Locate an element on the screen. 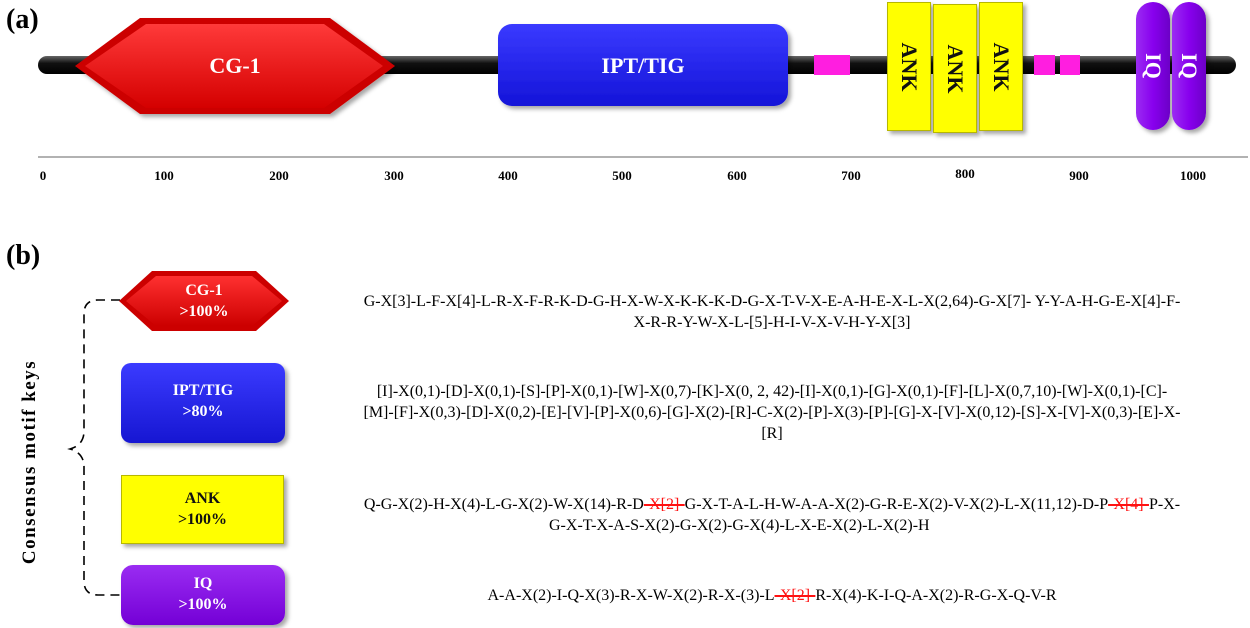 The height and width of the screenshot is (628, 1250). ipt-tig-key: IPT/TIG >80% is located at coordinates (203, 403).